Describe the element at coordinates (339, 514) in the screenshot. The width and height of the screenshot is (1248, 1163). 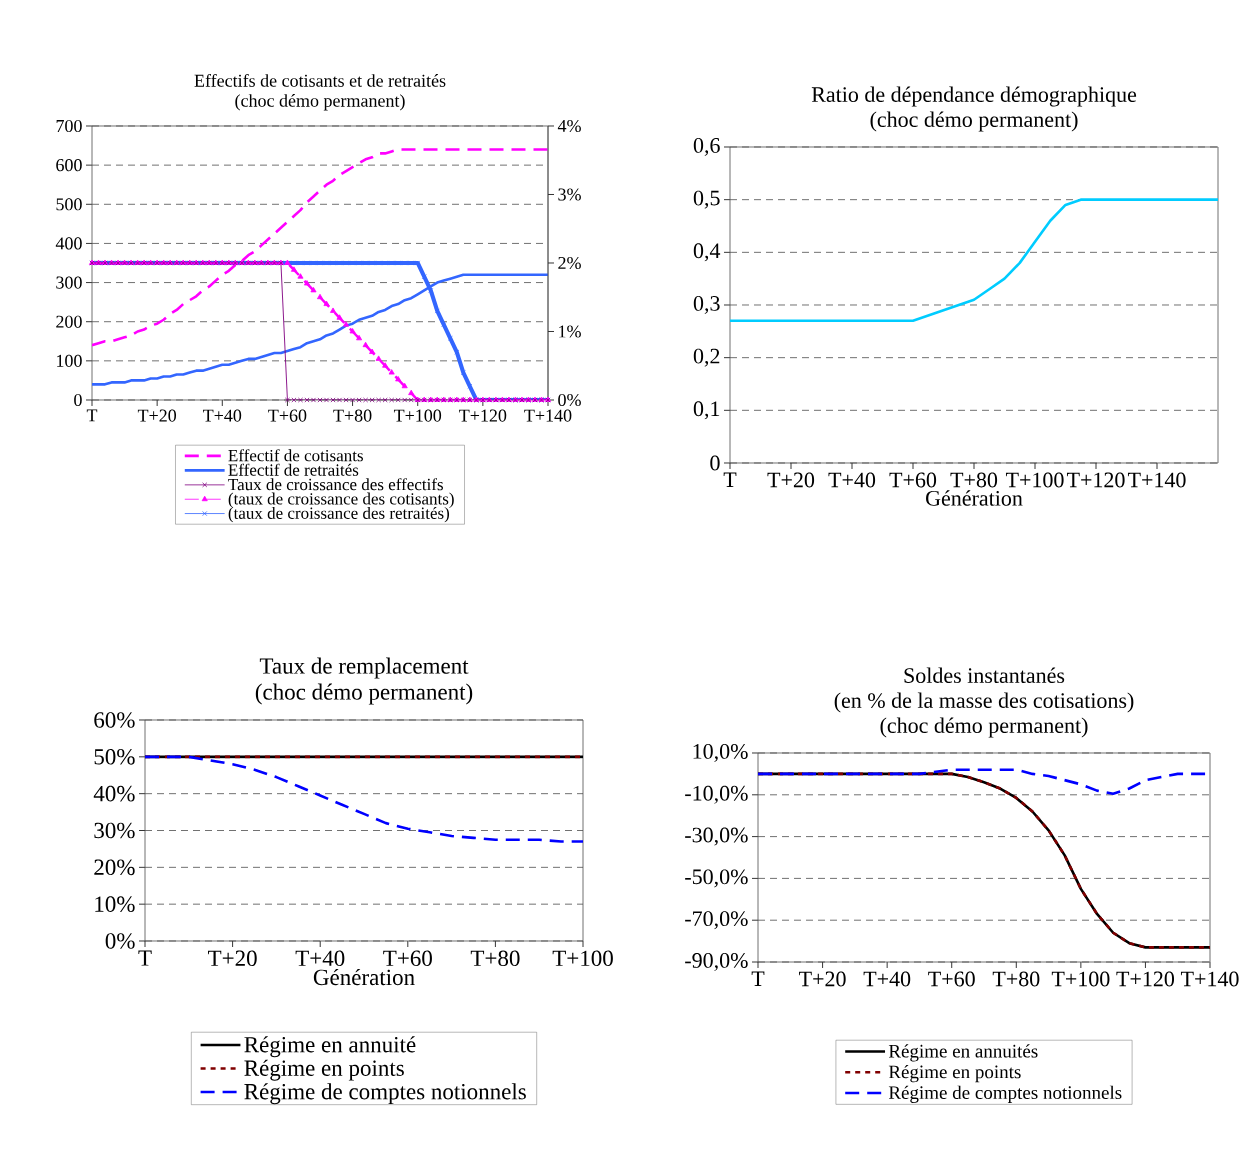
I see `legend-label: (taux de croissance des retraités)` at that location.